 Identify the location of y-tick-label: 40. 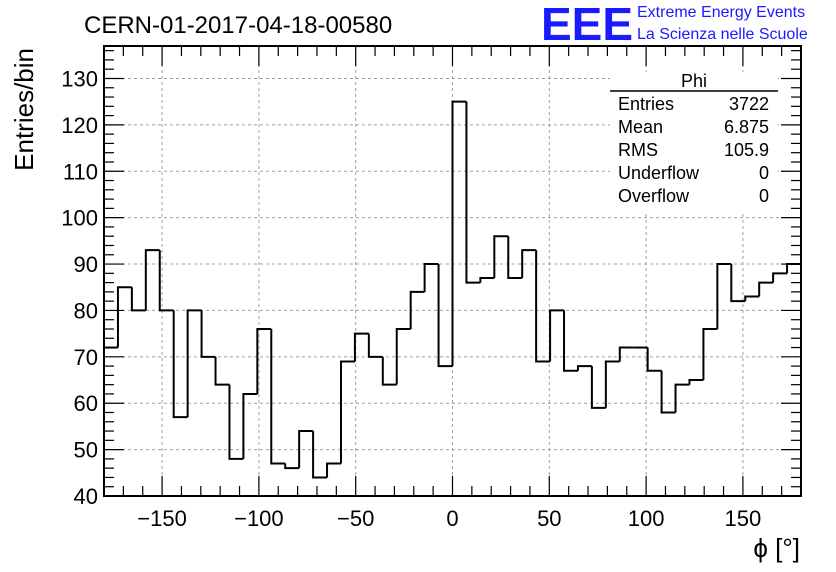
(86, 496).